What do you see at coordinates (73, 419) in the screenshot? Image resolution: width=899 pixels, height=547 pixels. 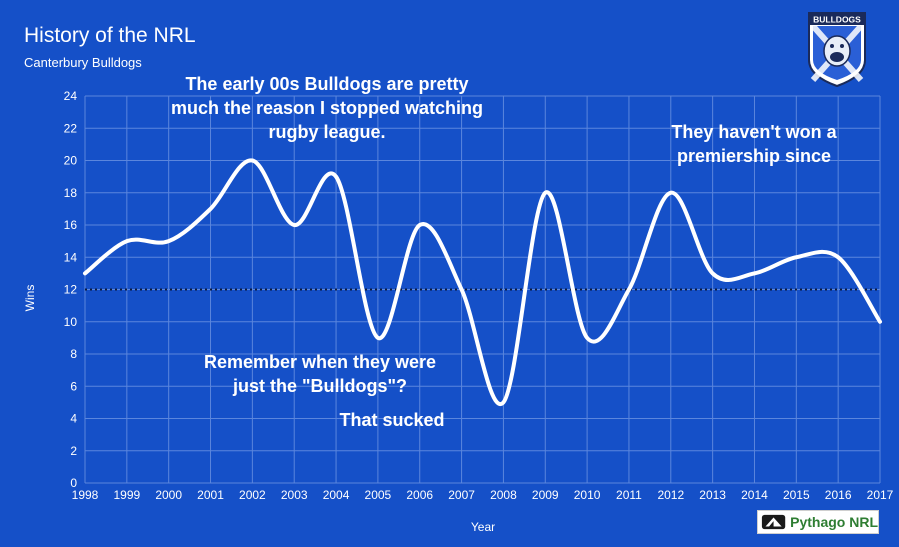 I see `y-tick-label: 4` at bounding box center [73, 419].